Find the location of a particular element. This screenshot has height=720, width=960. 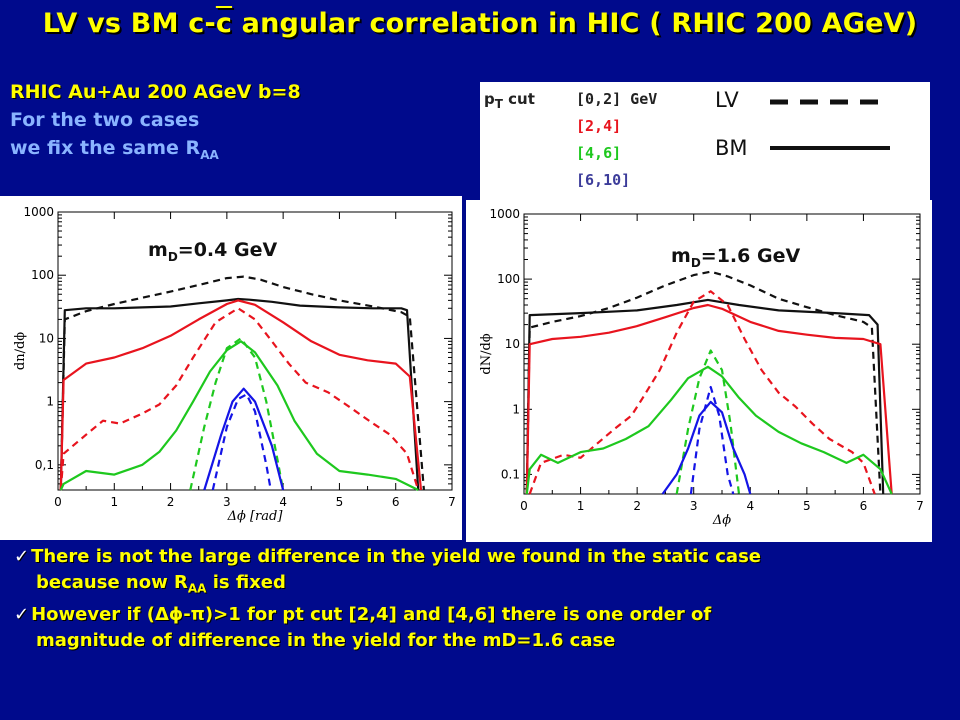

y-axis-label: dn/dϕ is located at coordinates (20, 351).